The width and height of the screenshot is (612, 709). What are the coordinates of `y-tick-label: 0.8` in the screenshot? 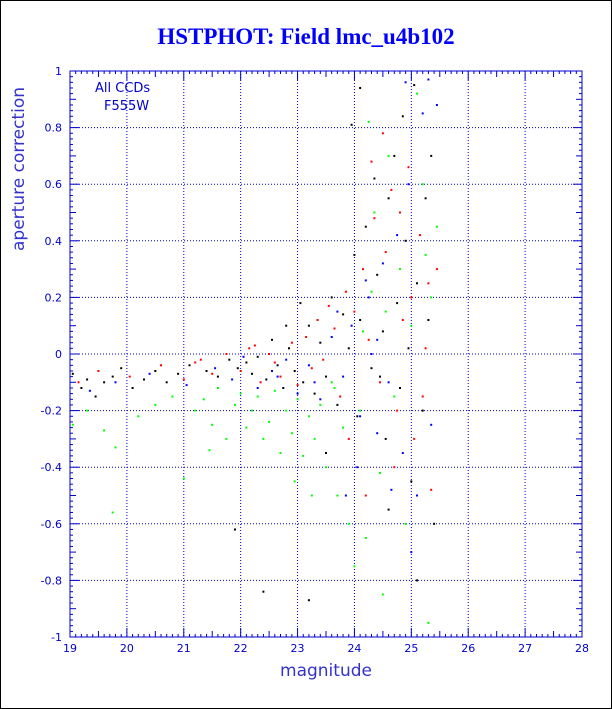 It's located at (54, 128).